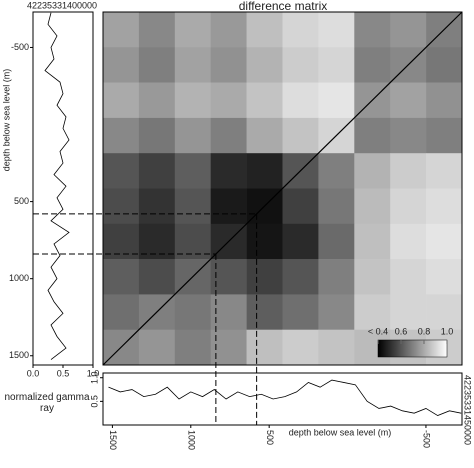 The width and height of the screenshot is (474, 468). Describe the element at coordinates (19, 355) in the screenshot. I see `y-tick-label: 1500` at that location.